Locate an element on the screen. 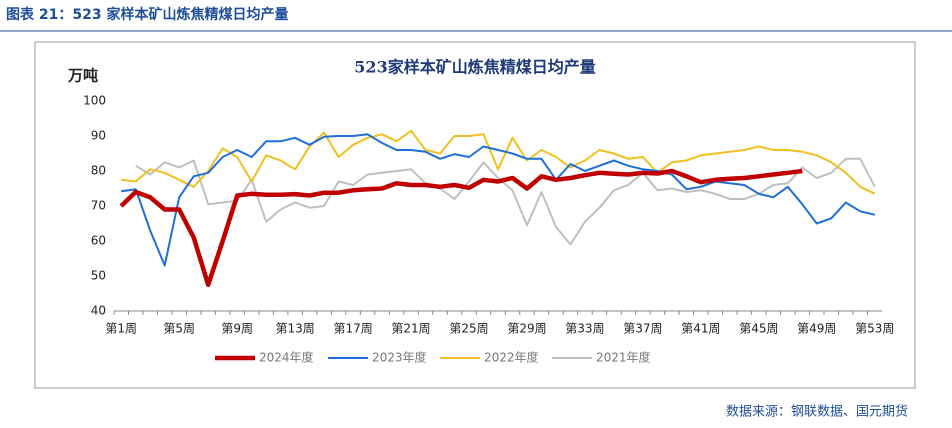  x-tick-label: 第29周 is located at coordinates (526, 329).